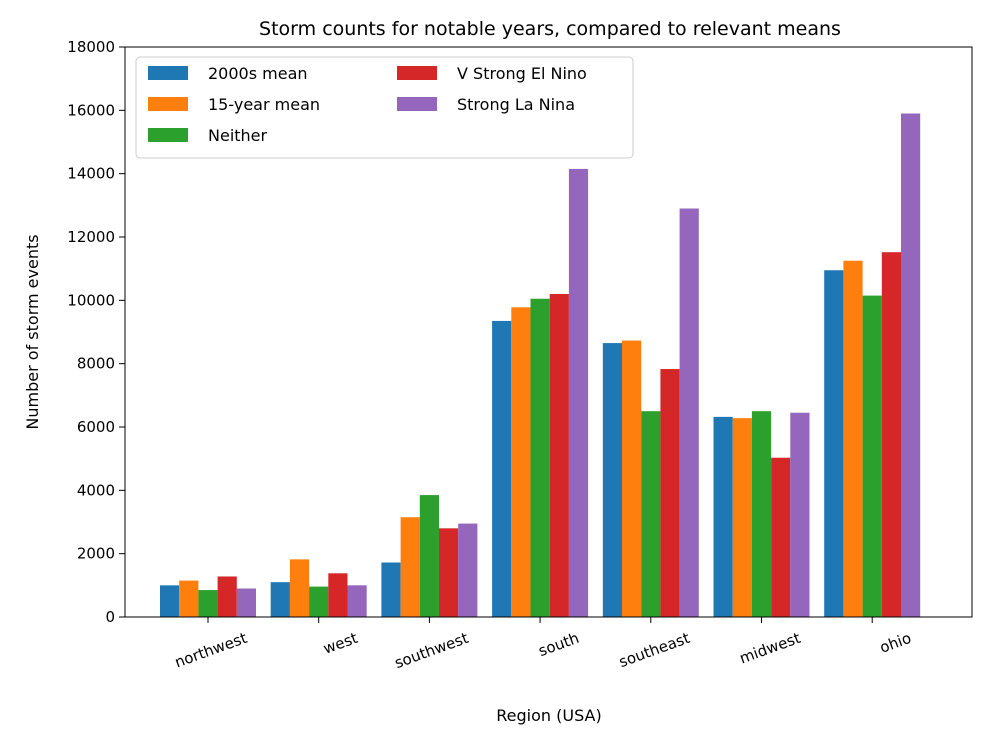  What do you see at coordinates (280, 599) in the screenshot?
I see `bar-west-2000s-mean` at bounding box center [280, 599].